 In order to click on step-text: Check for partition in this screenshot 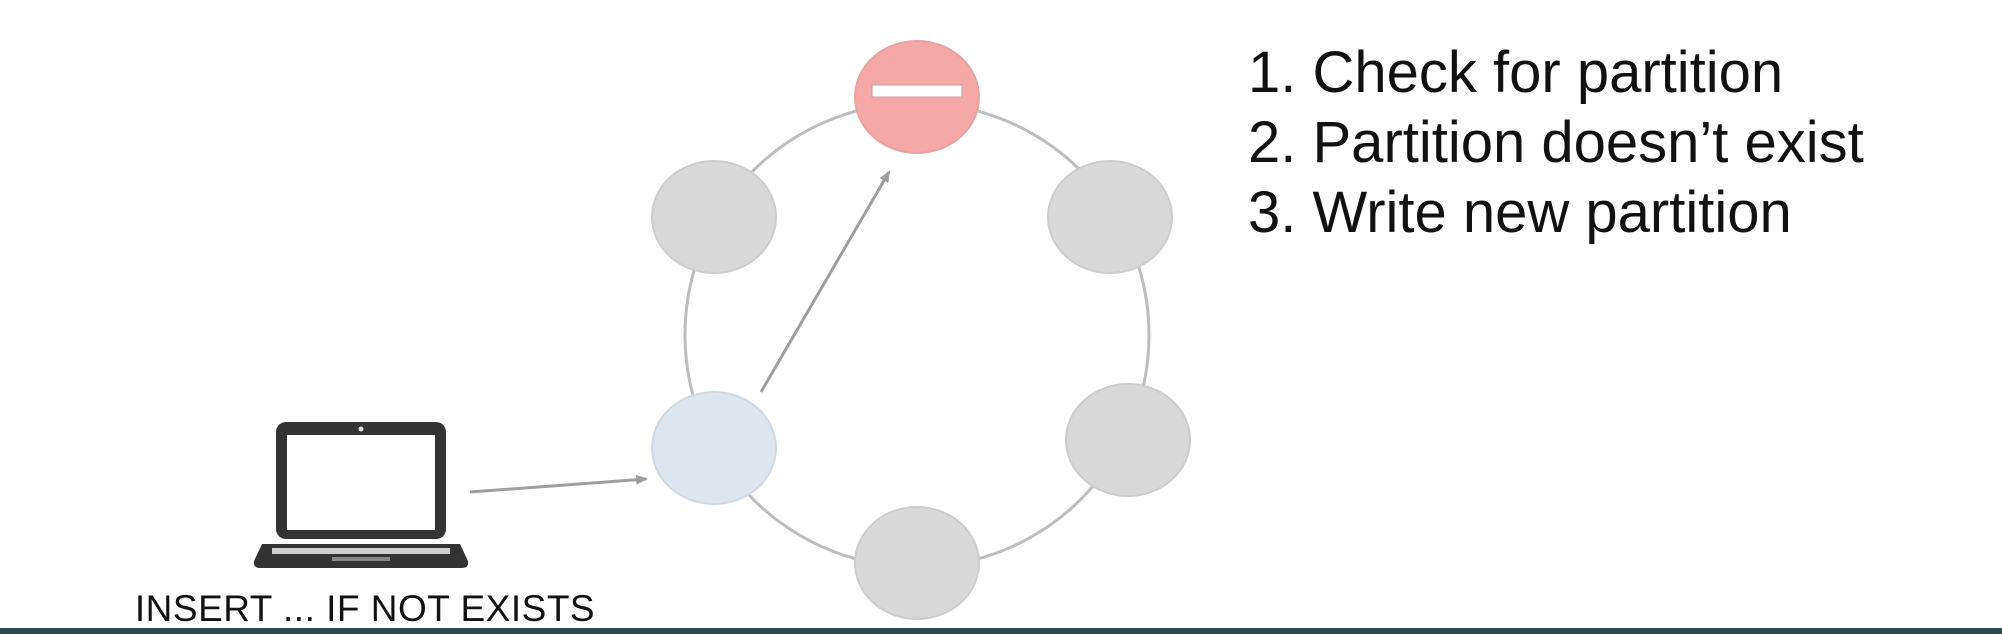, I will do `click(1548, 72)`.